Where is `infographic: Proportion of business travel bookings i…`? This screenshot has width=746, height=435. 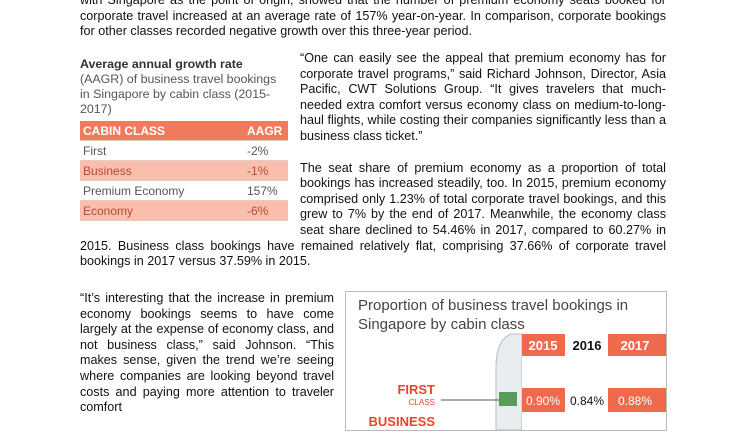
infographic: Proportion of business travel bookings i… is located at coordinates (506, 361).